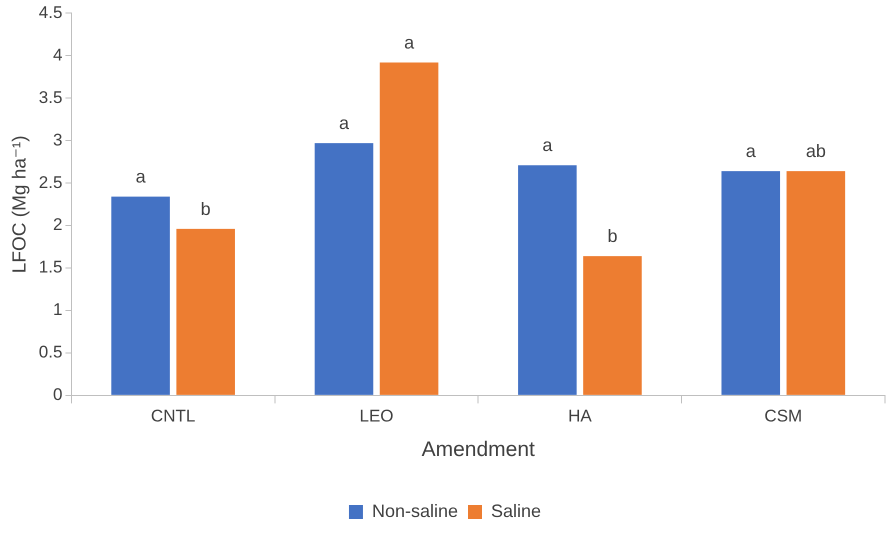 The height and width of the screenshot is (536, 895). I want to click on x-tick-label: CSM, so click(783, 416).